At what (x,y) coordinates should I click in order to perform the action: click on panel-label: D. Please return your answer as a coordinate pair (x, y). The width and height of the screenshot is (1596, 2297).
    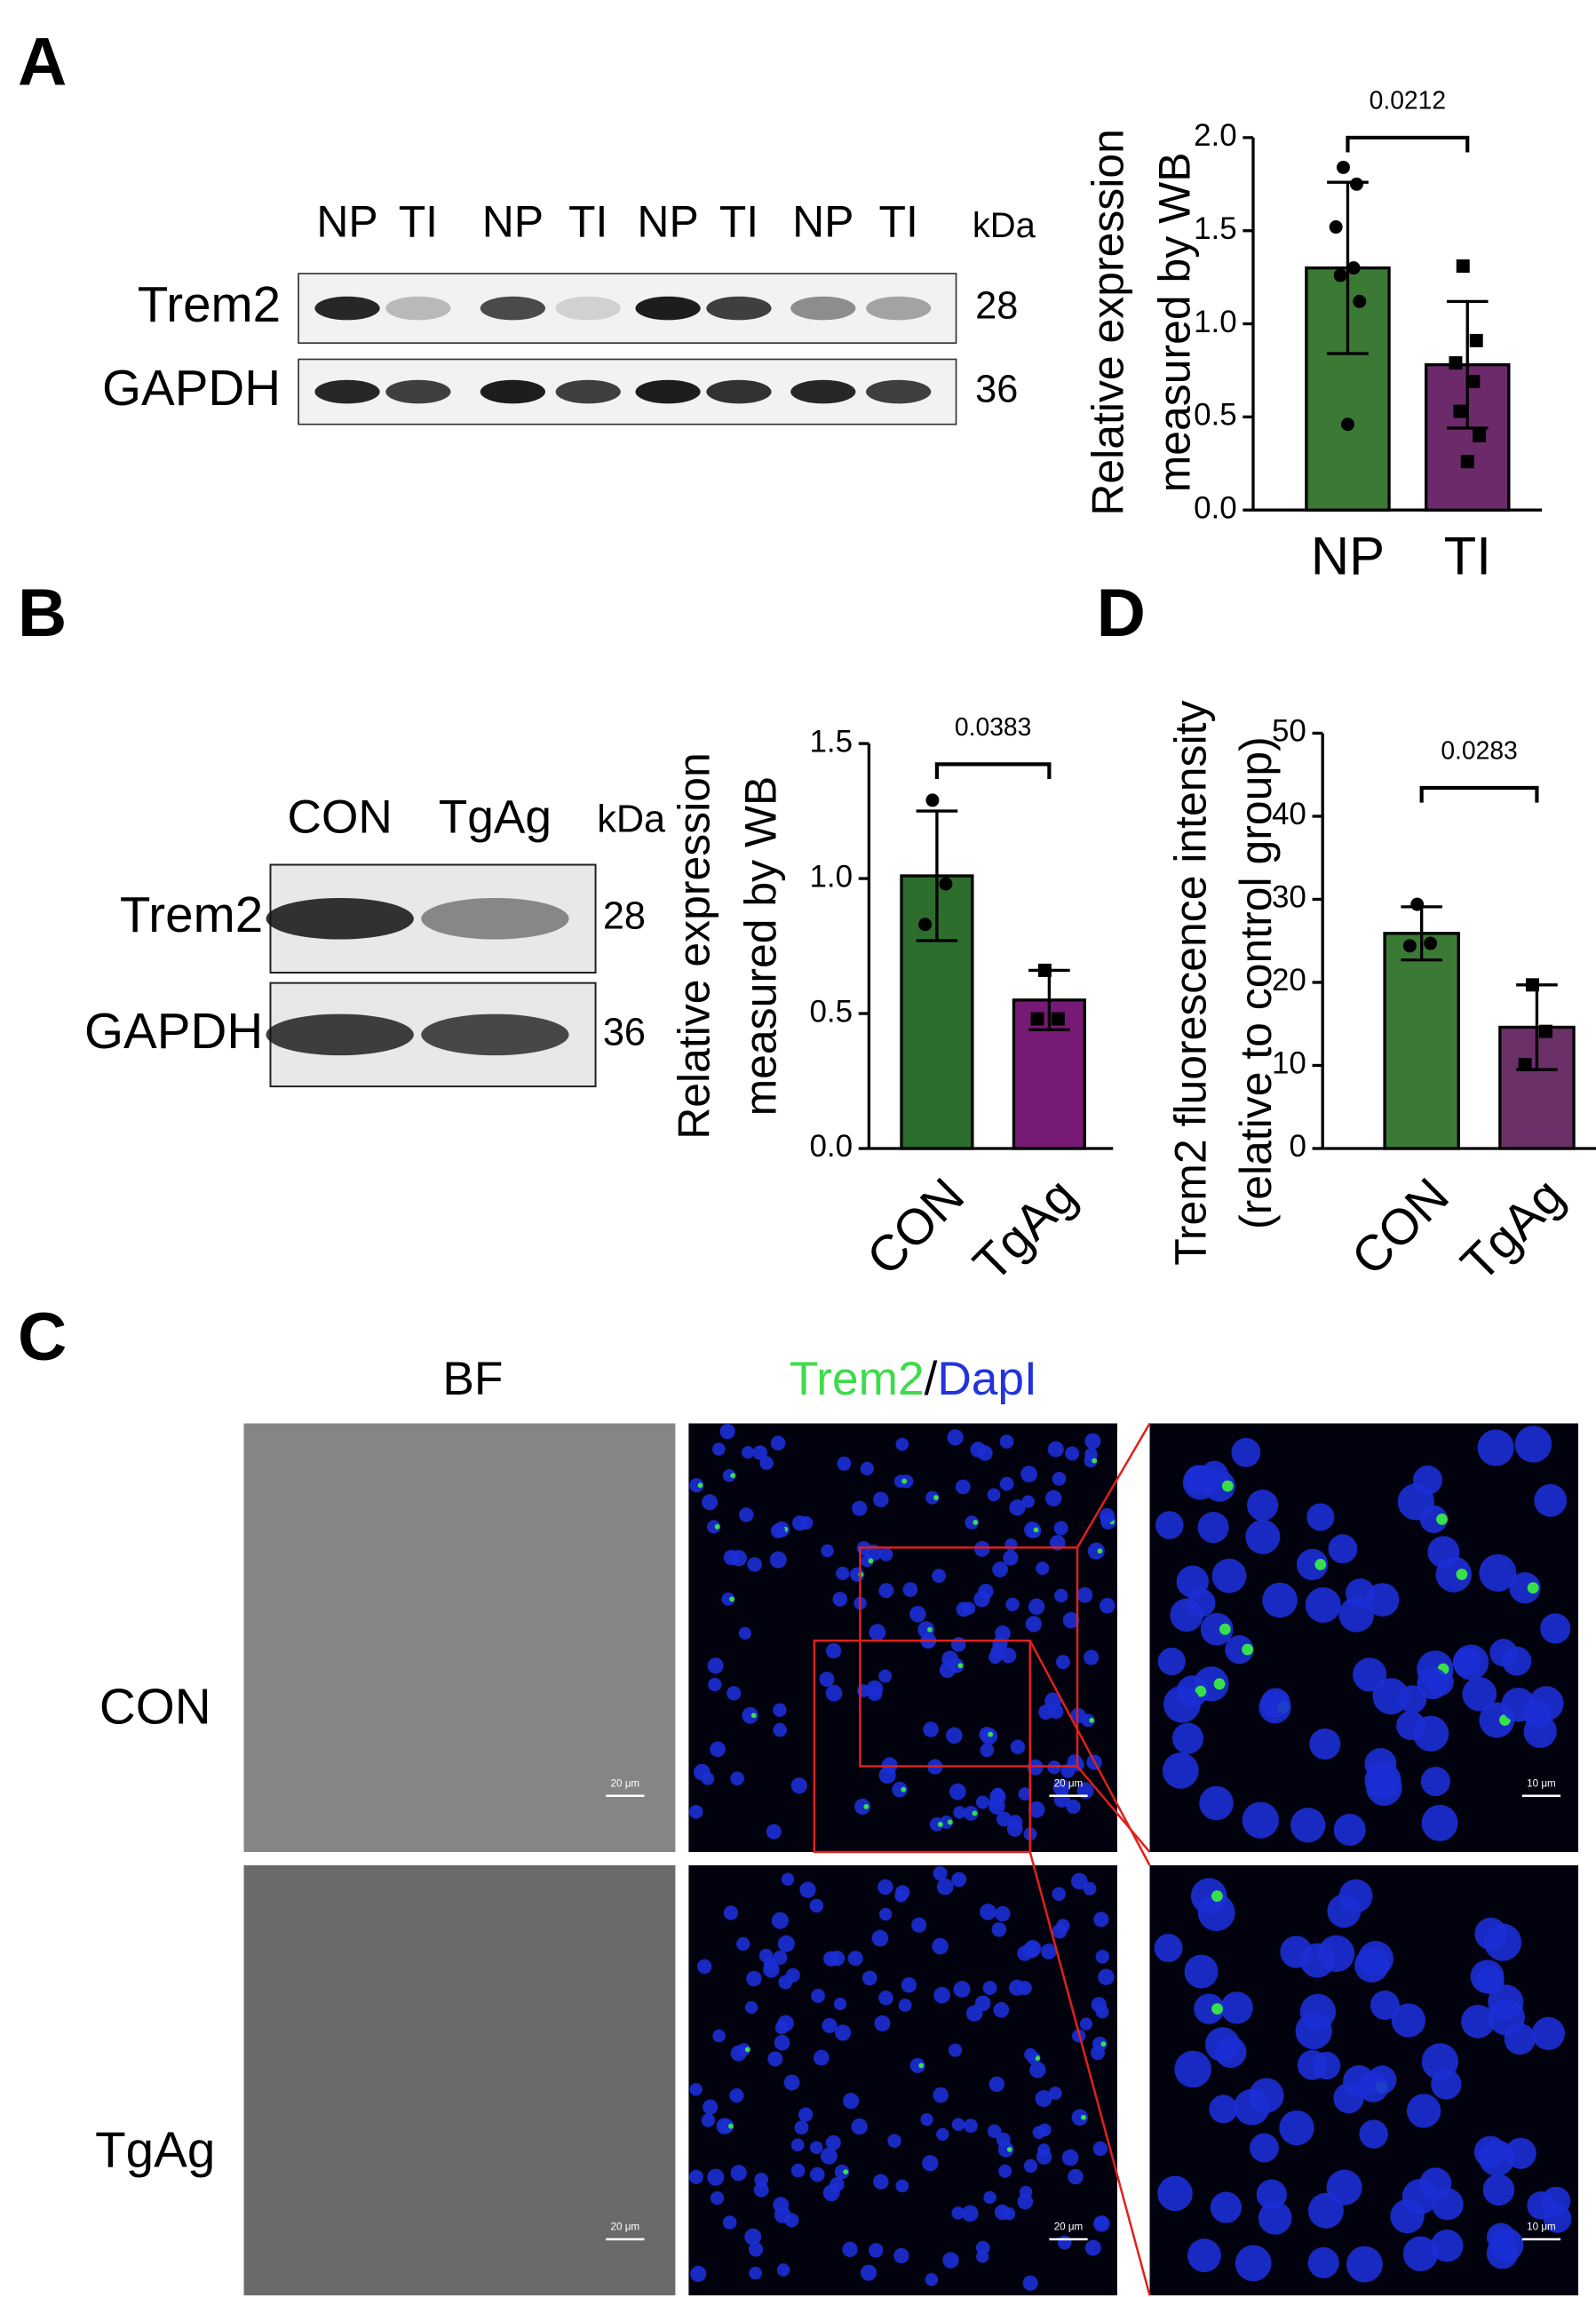
    Looking at the image, I should click on (1121, 613).